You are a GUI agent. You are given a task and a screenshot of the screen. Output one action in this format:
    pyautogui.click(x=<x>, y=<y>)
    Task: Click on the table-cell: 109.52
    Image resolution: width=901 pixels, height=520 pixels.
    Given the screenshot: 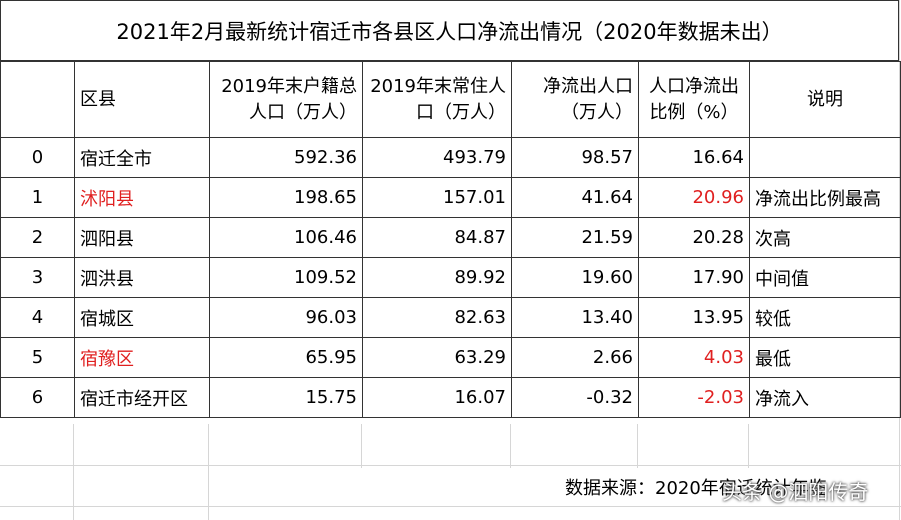 What is the action you would take?
    pyautogui.click(x=286, y=277)
    